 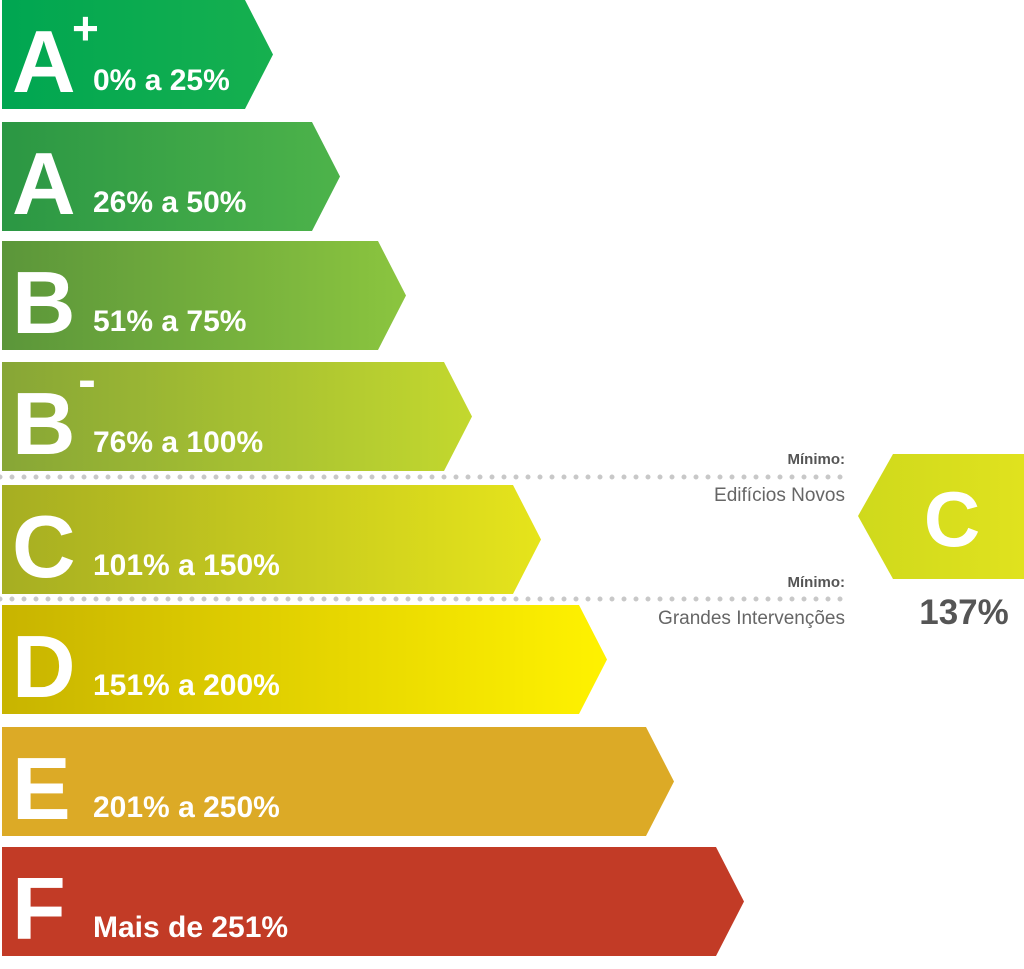 What do you see at coordinates (39, 908) in the screenshot?
I see `band-letter: F` at bounding box center [39, 908].